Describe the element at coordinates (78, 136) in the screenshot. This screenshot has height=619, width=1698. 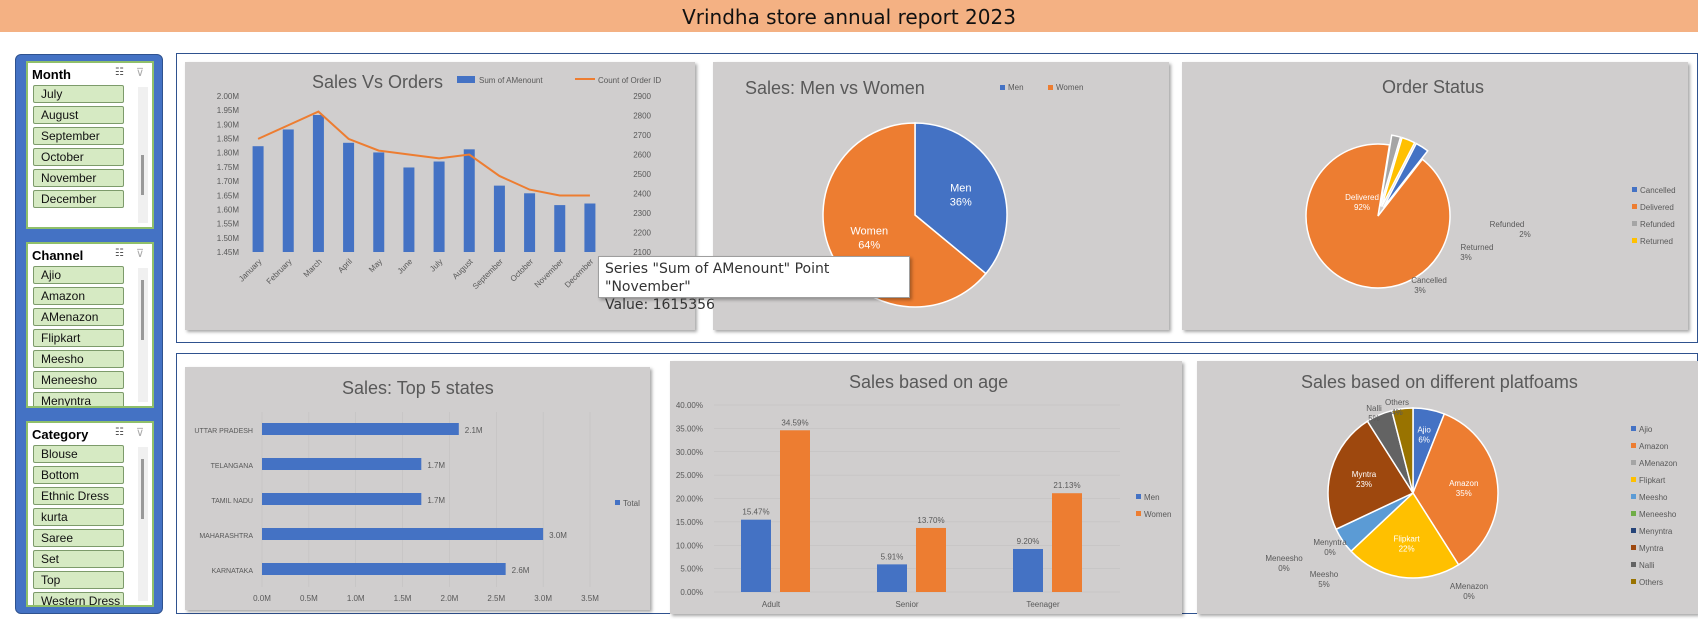
I see `slicer-item: September` at that location.